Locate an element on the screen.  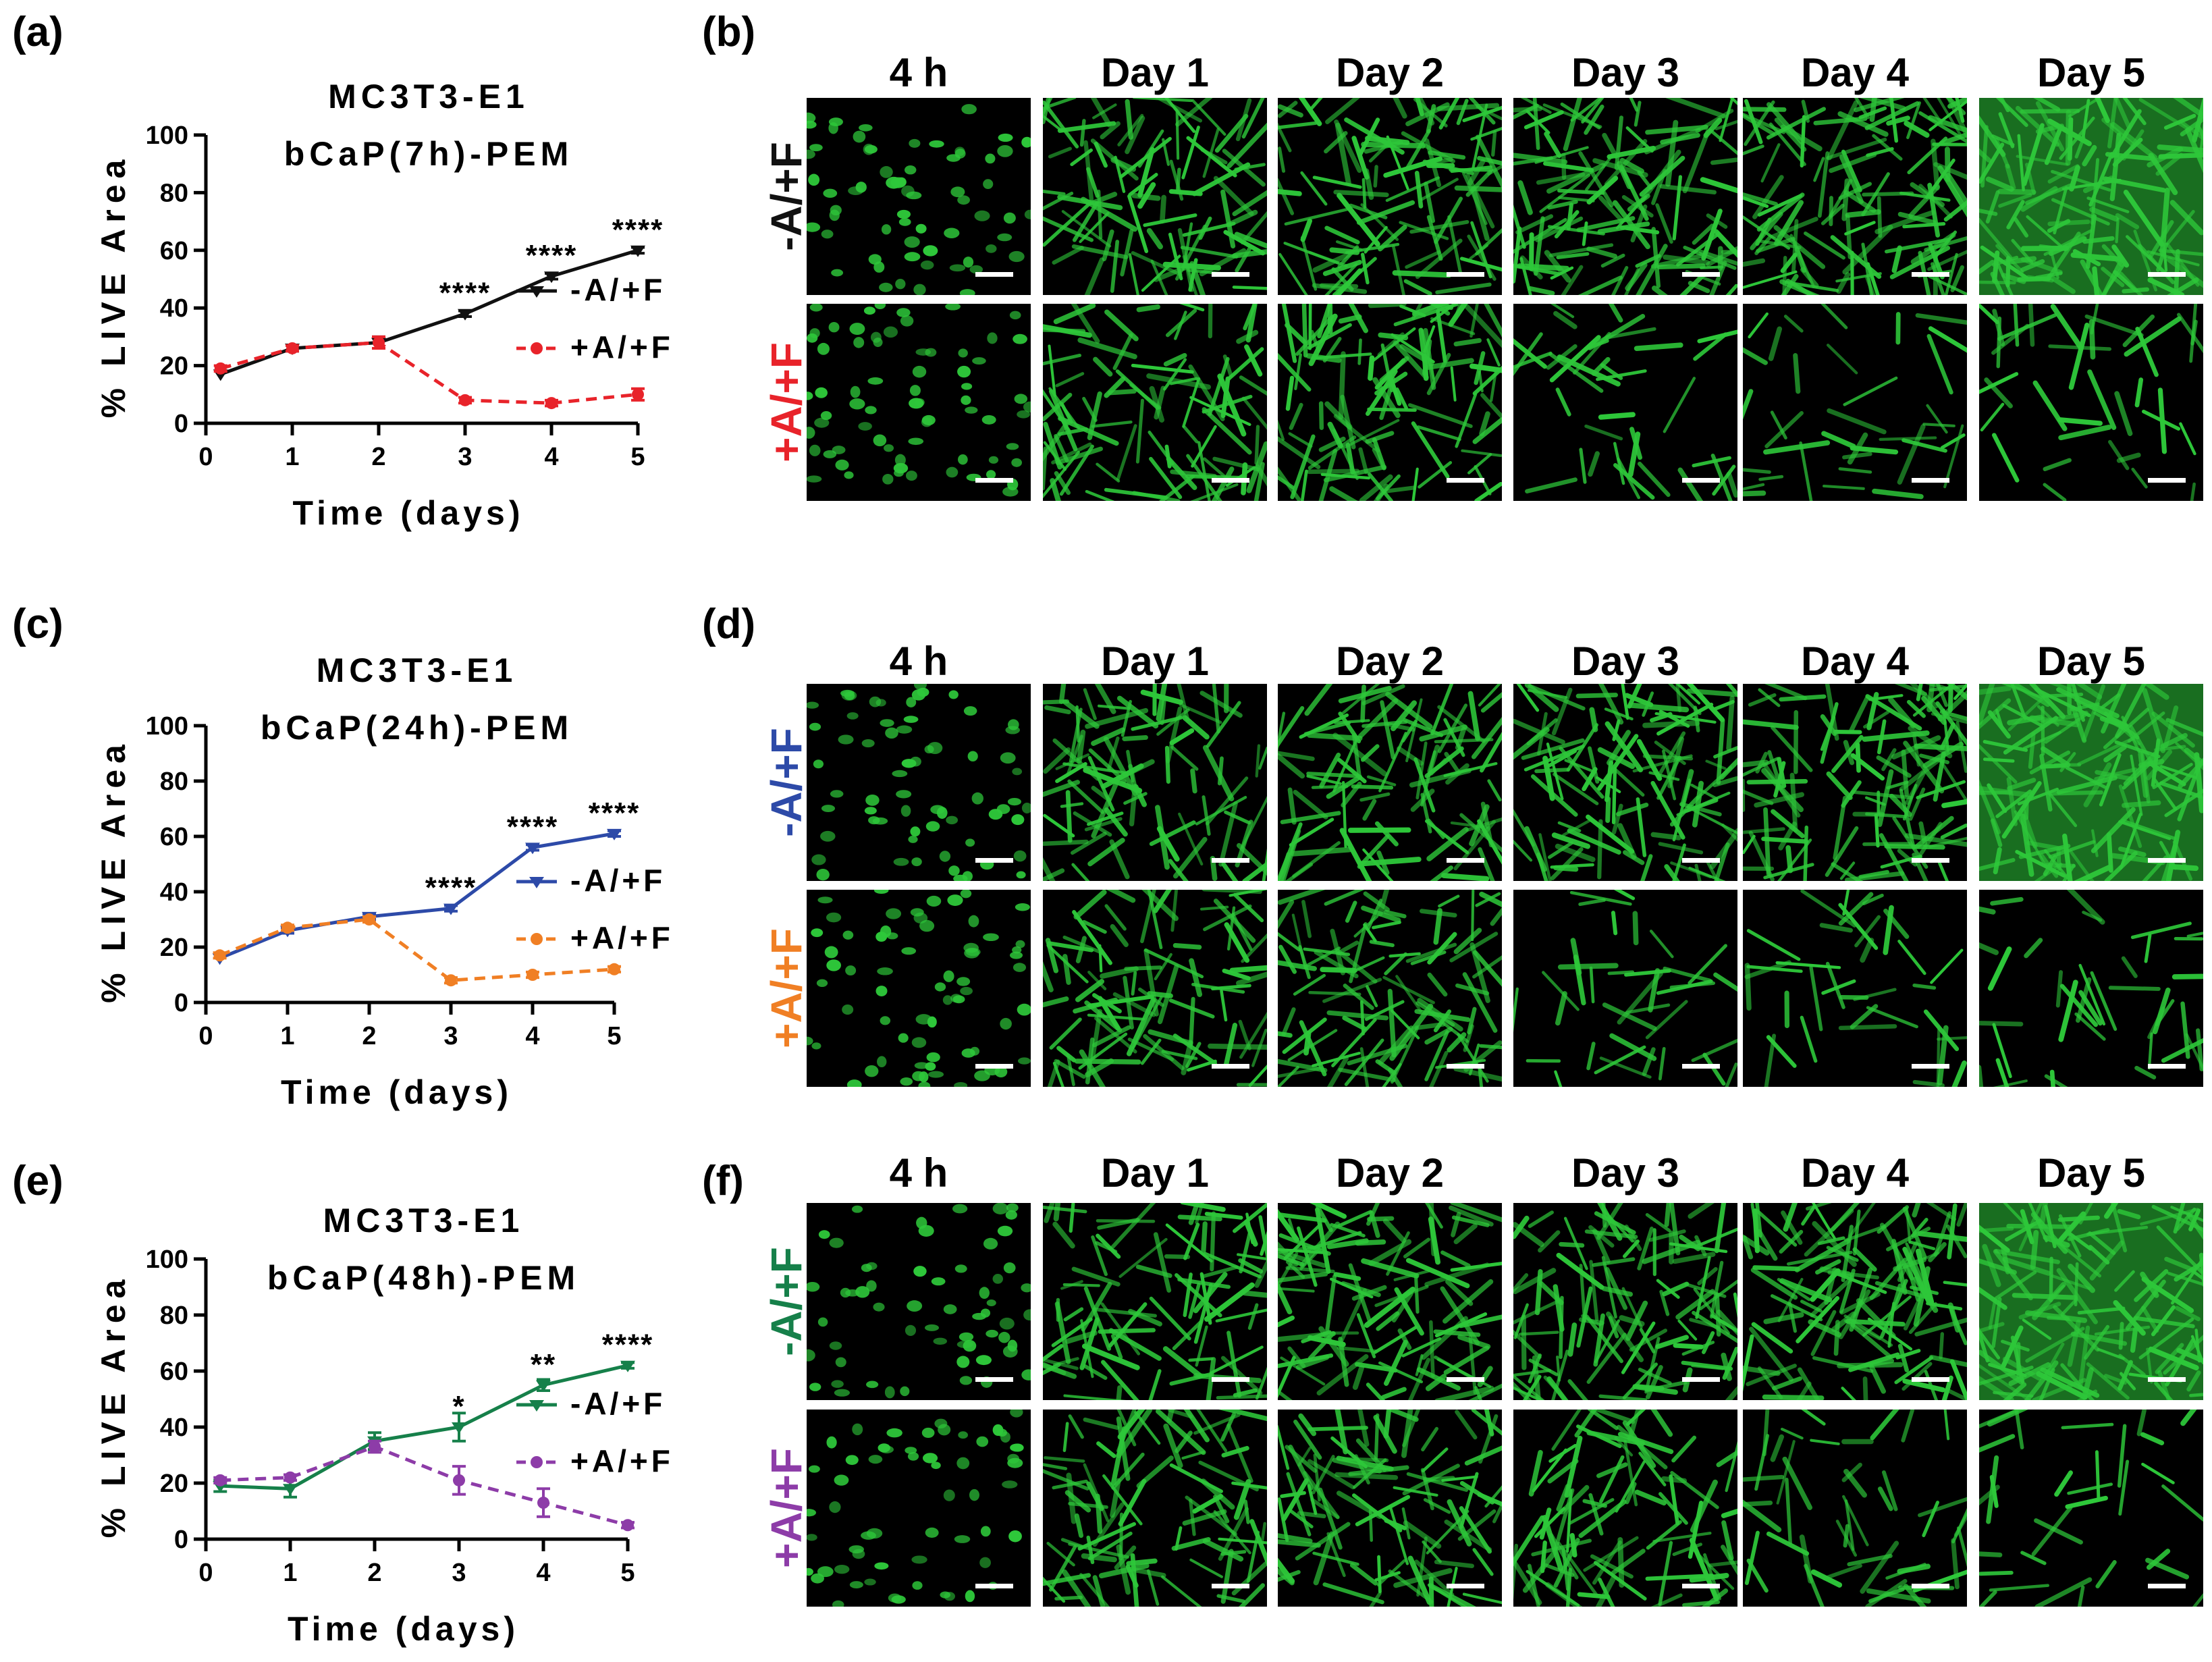
column-header: 4 h is located at coordinates (919, 661).